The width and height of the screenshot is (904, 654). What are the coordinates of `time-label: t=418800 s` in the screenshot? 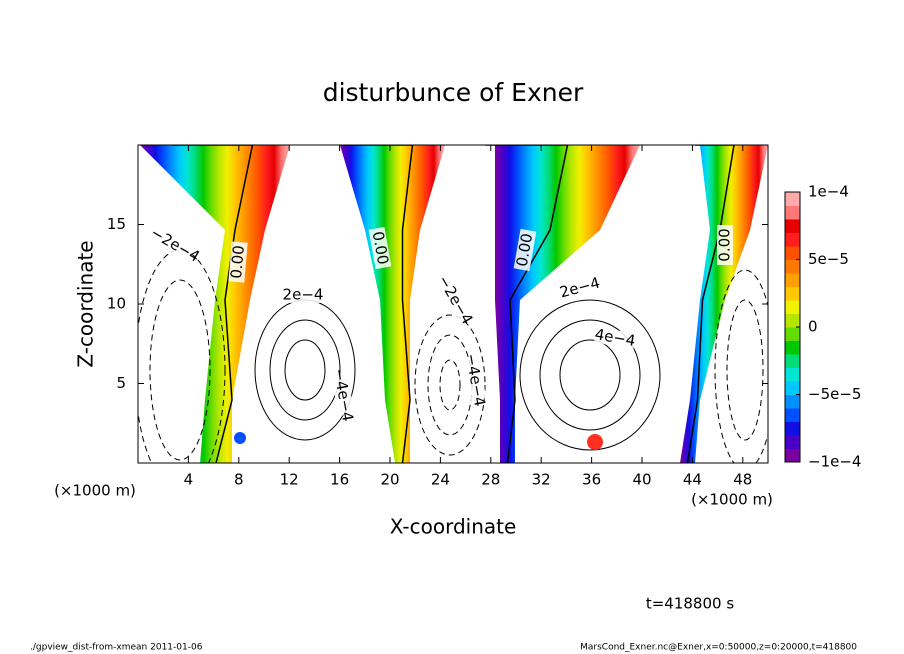 It's located at (690, 604).